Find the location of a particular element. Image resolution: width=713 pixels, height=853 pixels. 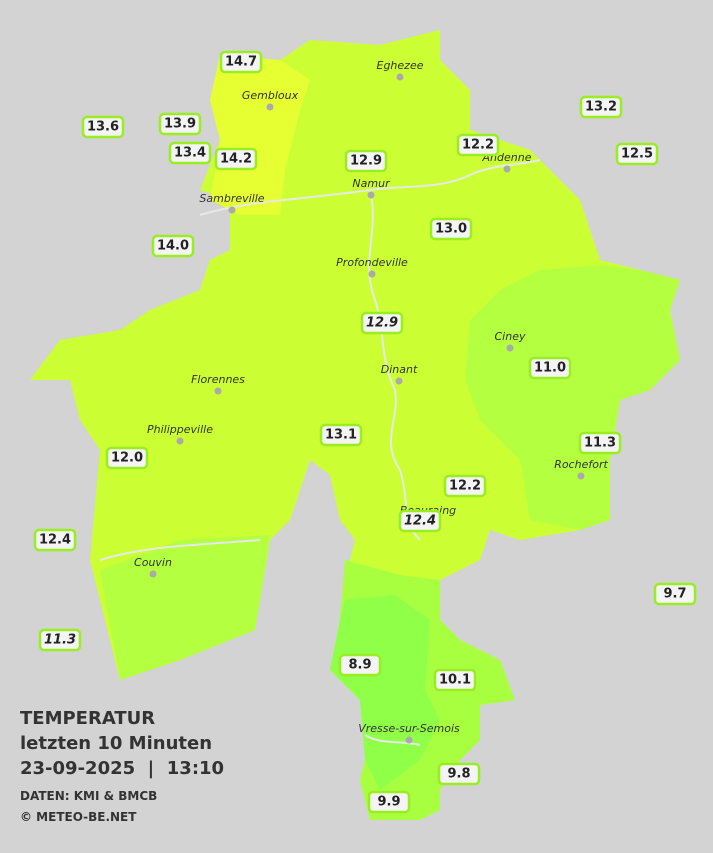

station-value: 9.9 is located at coordinates (388, 802).